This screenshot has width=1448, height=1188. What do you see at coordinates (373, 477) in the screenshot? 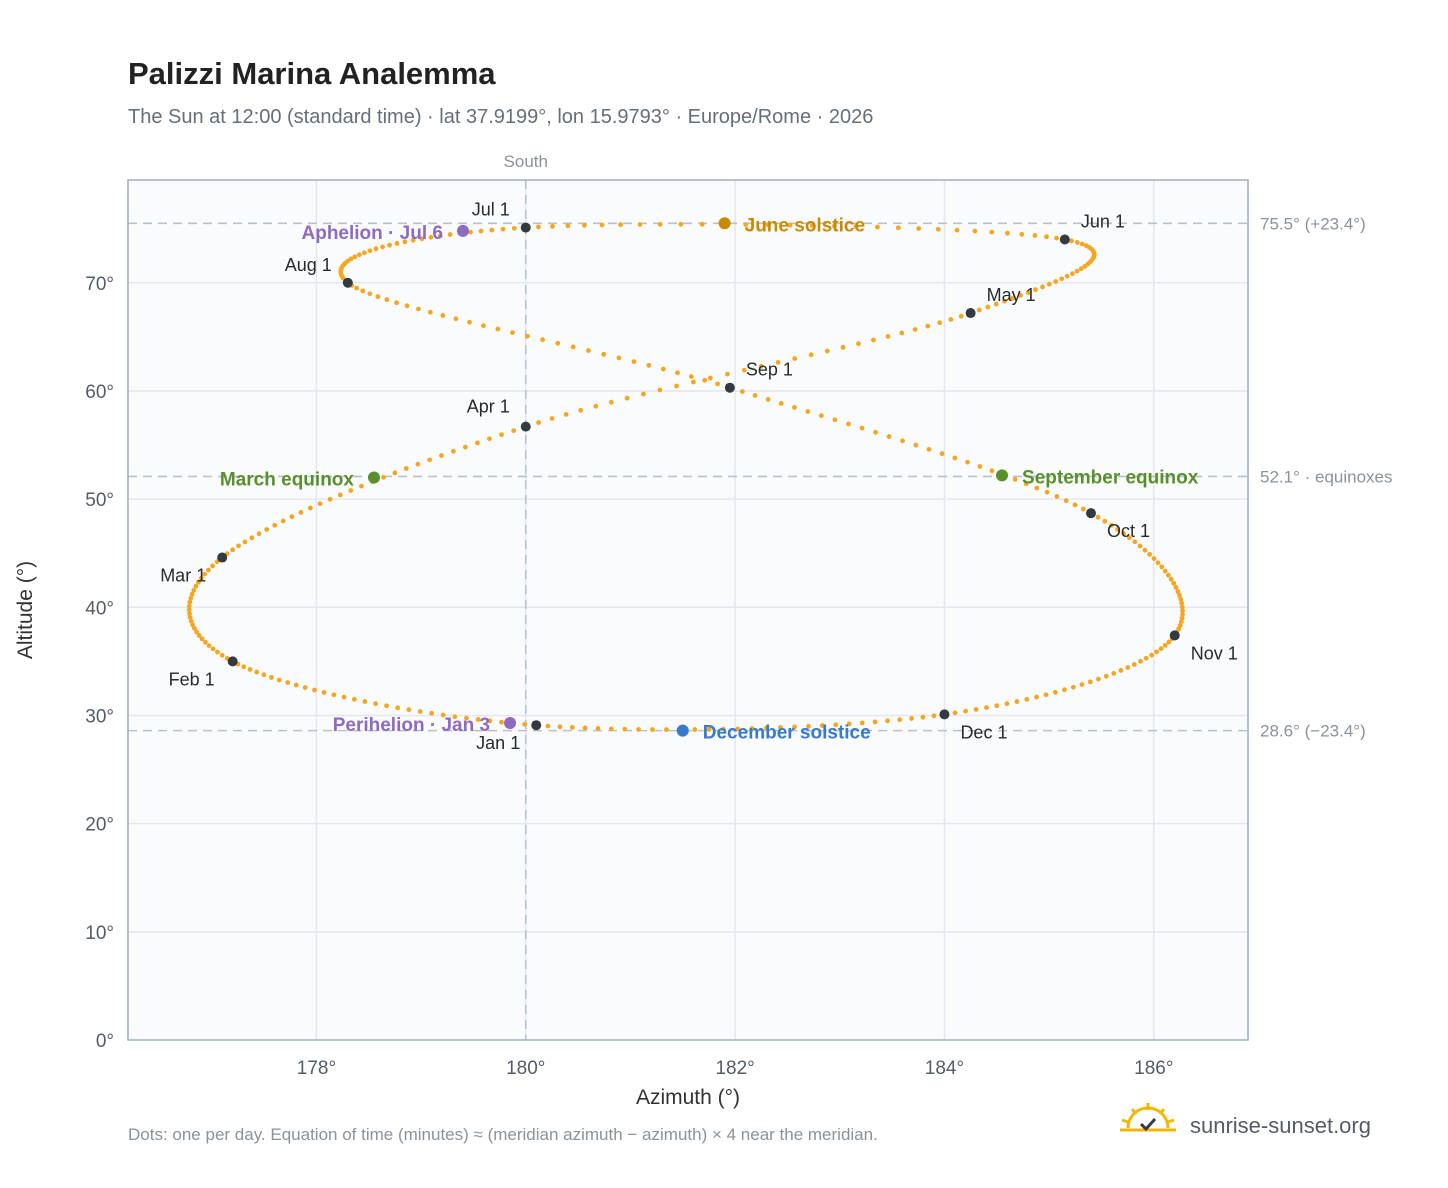
I see `event-marker` at bounding box center [373, 477].